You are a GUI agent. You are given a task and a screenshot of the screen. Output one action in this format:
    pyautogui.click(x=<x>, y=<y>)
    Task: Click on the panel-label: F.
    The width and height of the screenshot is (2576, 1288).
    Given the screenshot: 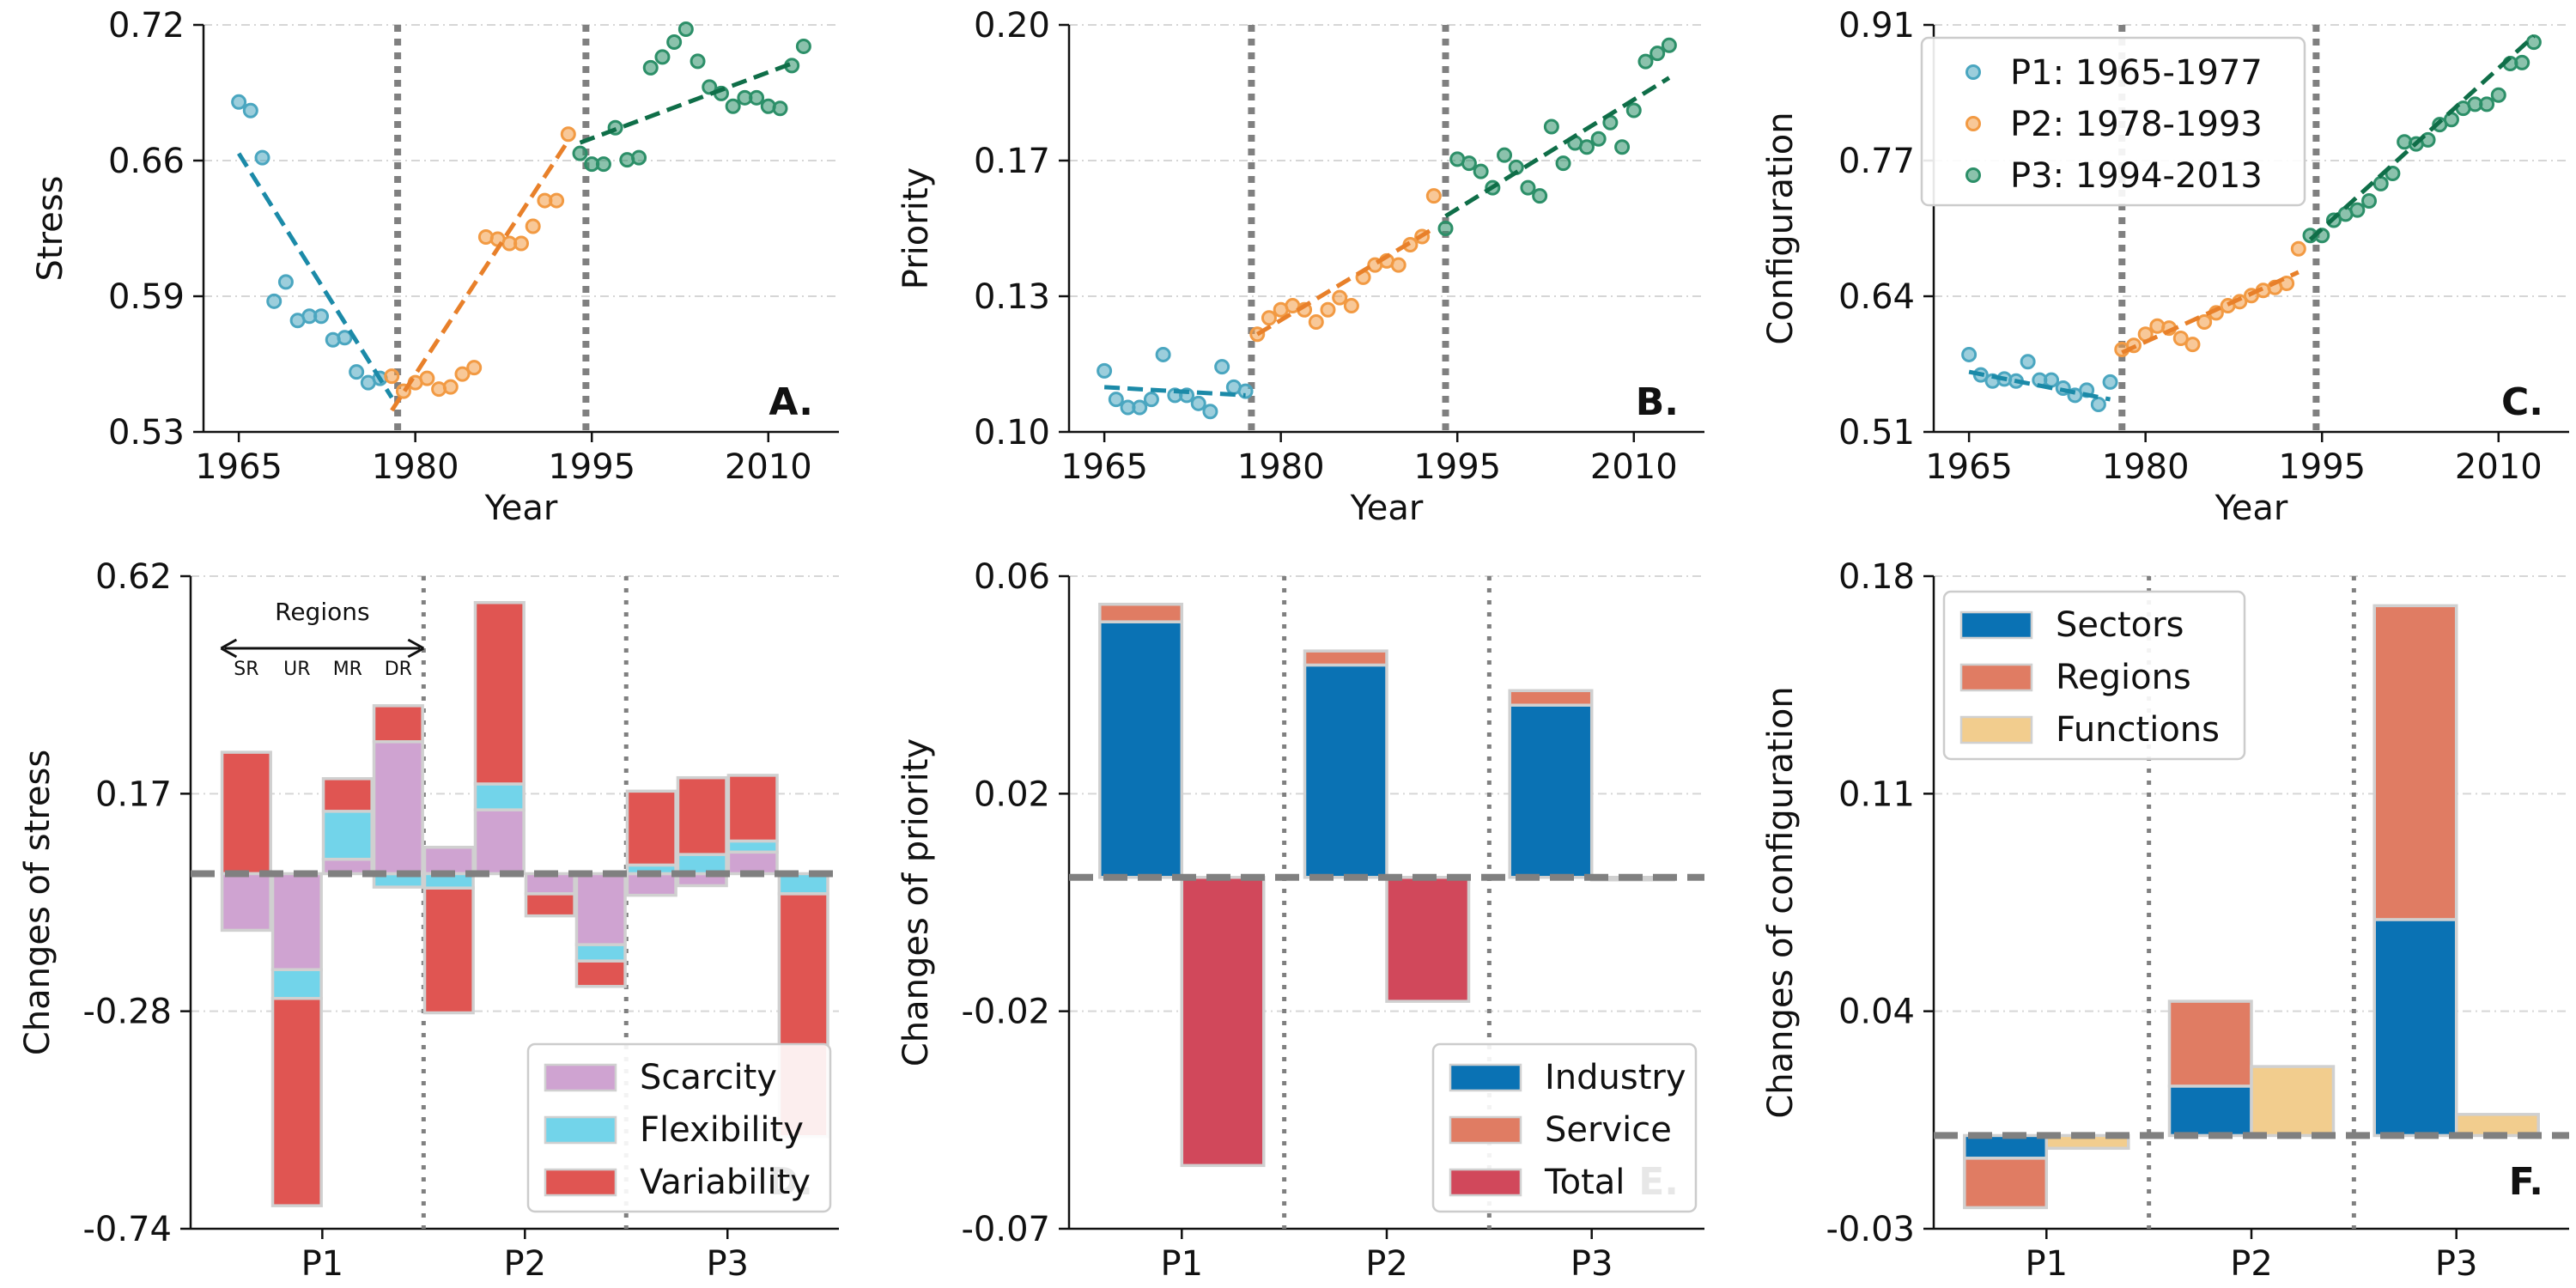 What is the action you would take?
    pyautogui.click(x=2526, y=1182)
    